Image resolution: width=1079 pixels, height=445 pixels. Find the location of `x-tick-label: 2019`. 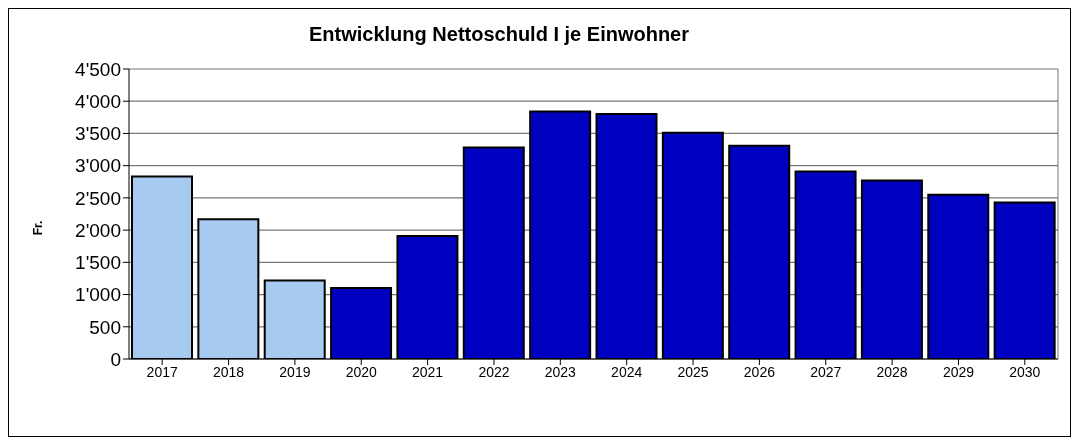

x-tick-label: 2019 is located at coordinates (295, 371).